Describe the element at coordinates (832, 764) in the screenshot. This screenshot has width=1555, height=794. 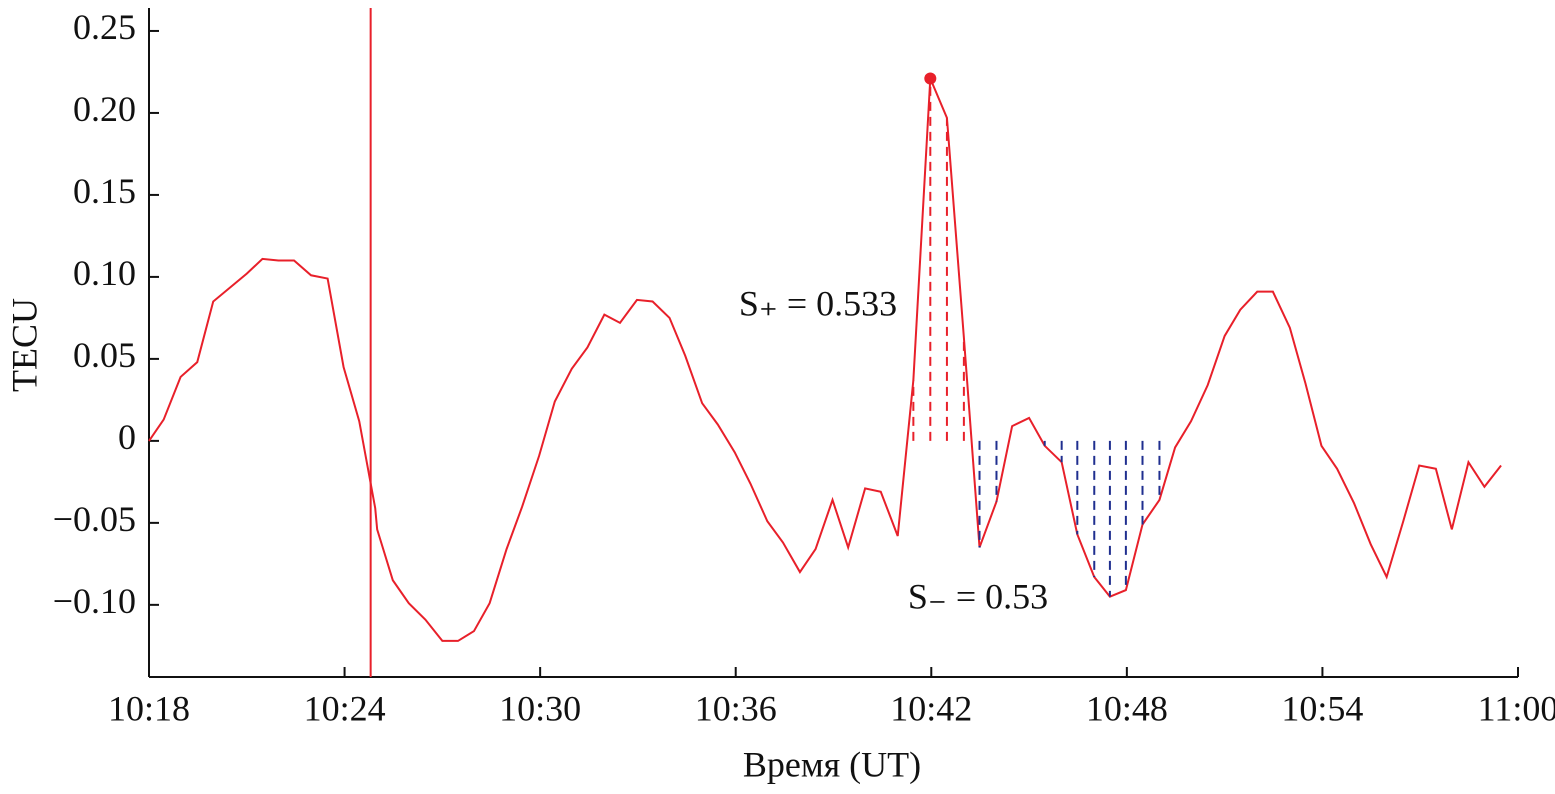
I see `x-axis-label: Время (UT)` at that location.